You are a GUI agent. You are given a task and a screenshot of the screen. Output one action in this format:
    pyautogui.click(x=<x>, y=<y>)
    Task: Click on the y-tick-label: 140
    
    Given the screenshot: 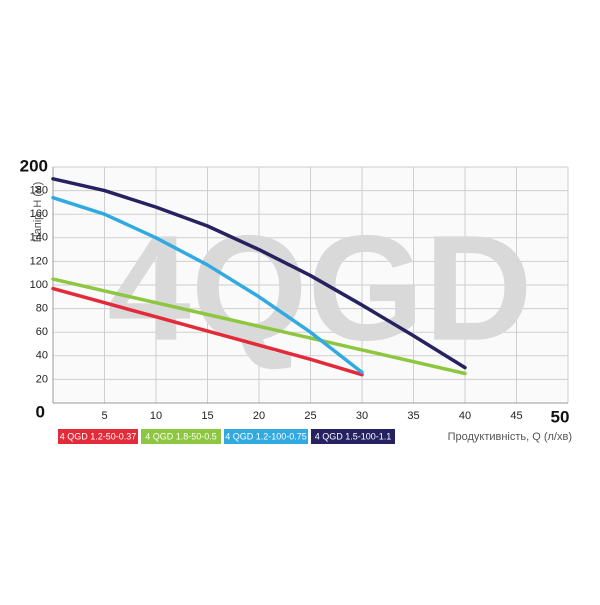 What is the action you would take?
    pyautogui.click(x=39, y=238)
    